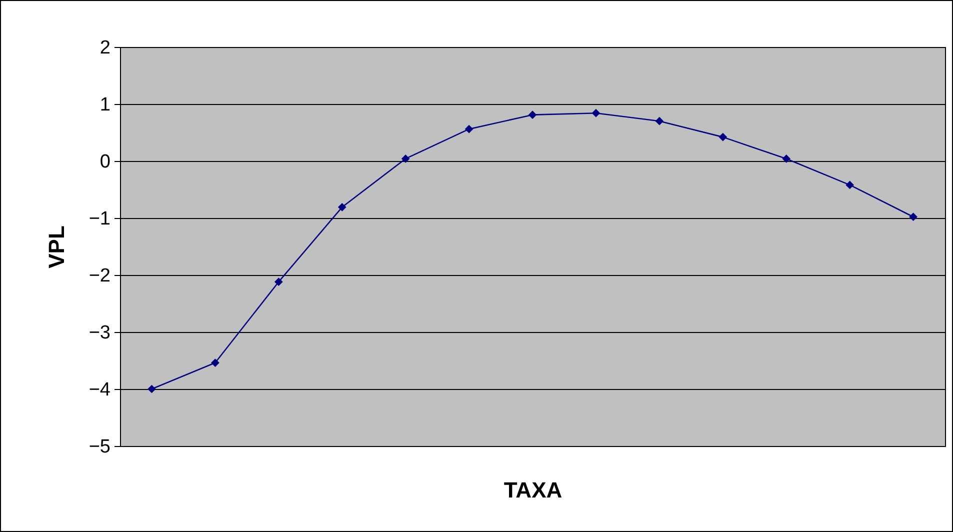  What do you see at coordinates (105, 48) in the screenshot?
I see `y-tick-label: 2` at bounding box center [105, 48].